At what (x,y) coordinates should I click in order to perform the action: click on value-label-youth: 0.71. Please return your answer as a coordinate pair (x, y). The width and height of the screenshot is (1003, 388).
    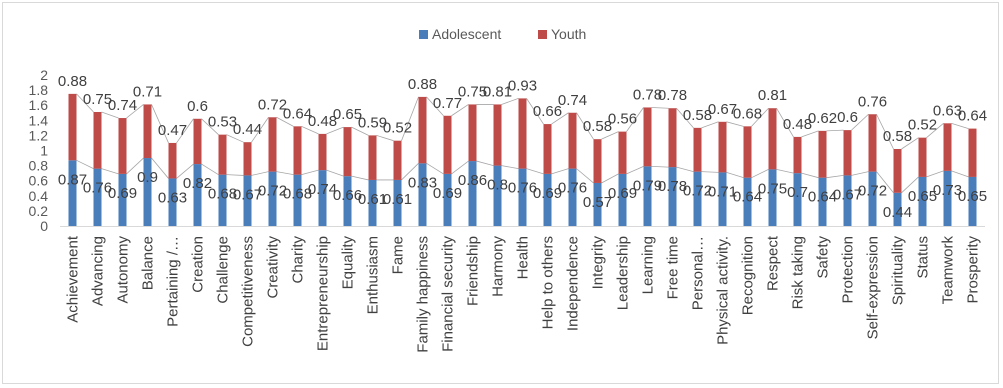
    Looking at the image, I should click on (147, 91).